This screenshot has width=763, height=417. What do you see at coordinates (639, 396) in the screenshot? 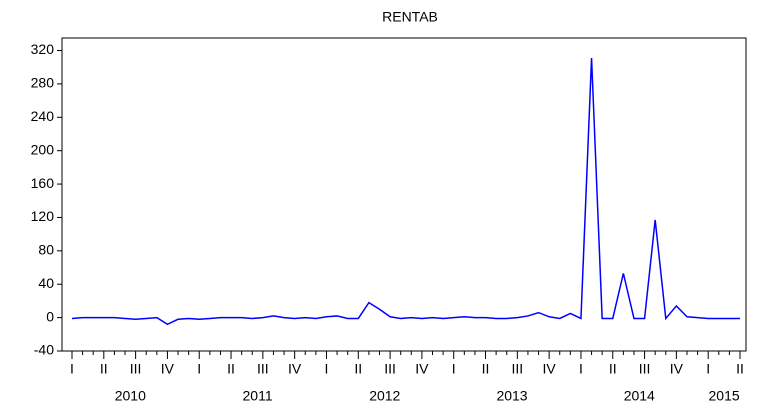
I see `year-label: 2014` at bounding box center [639, 396].